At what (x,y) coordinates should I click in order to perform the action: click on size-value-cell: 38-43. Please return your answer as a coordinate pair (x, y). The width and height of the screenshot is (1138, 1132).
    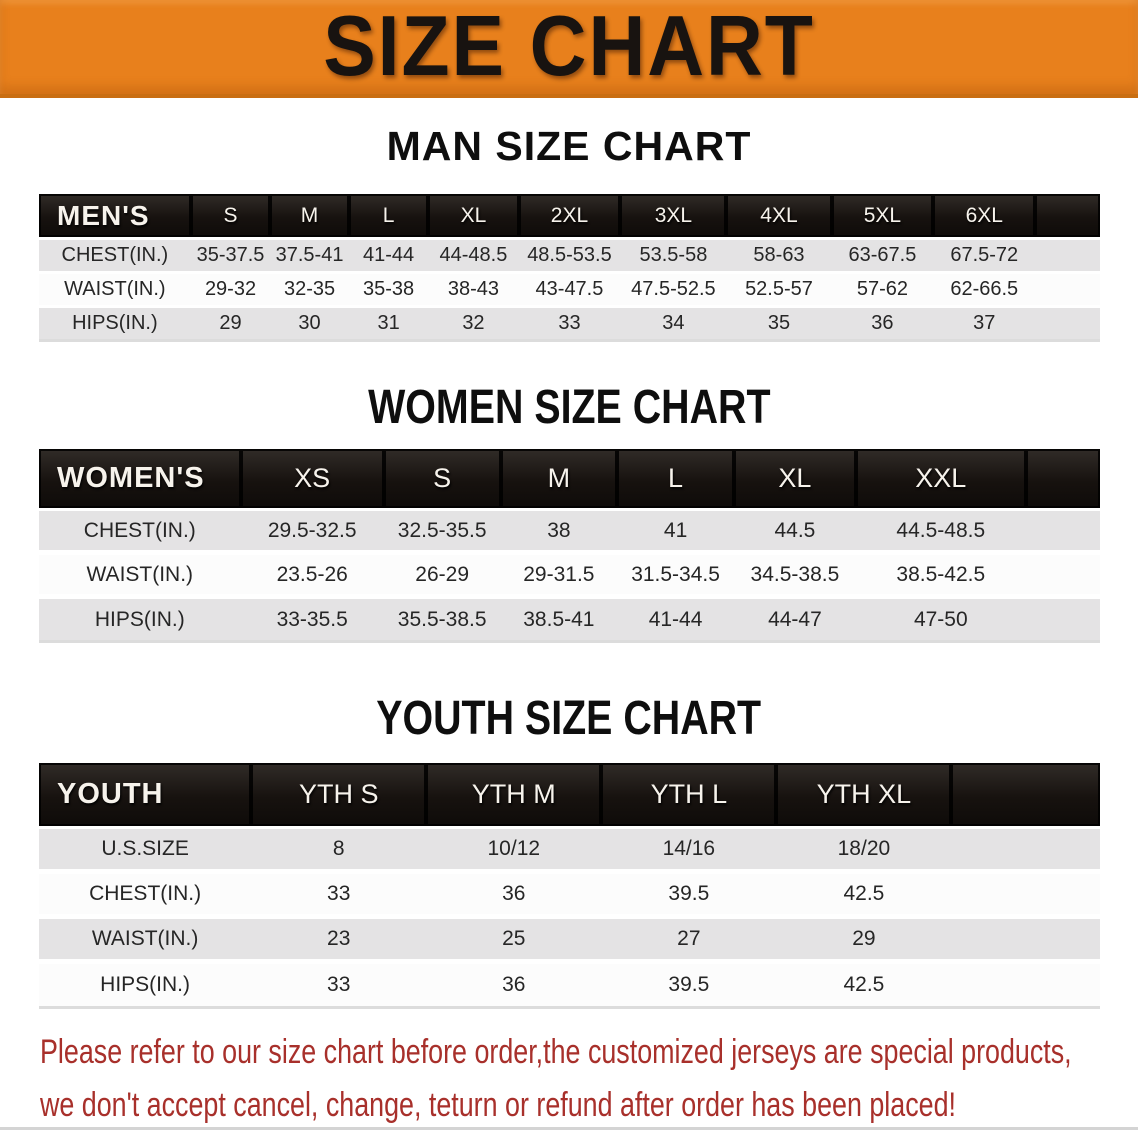
    Looking at the image, I should click on (473, 291).